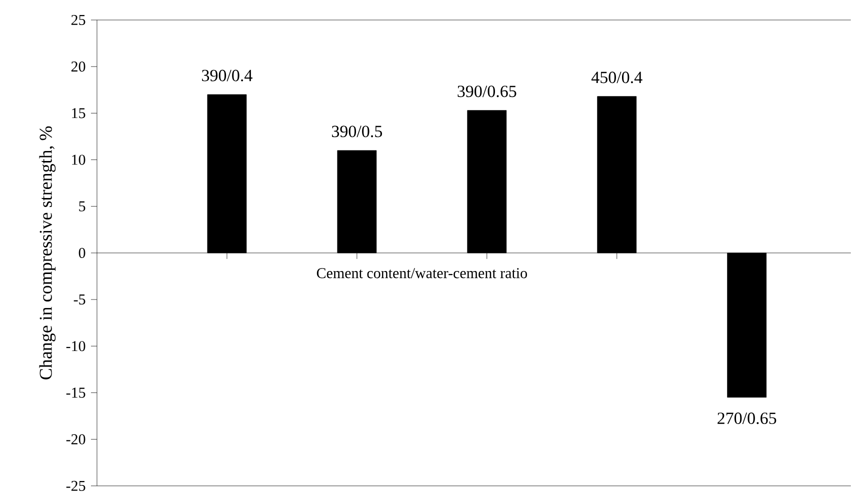 The height and width of the screenshot is (496, 851). I want to click on y-tick-label: 20, so click(78, 67).